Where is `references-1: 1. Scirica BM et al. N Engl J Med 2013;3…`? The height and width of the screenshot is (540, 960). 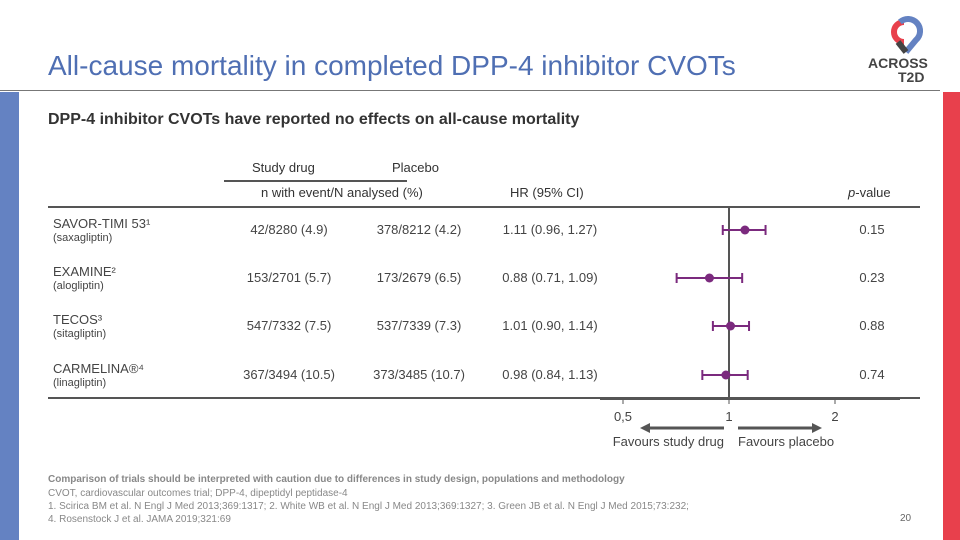
references-1: 1. Scirica BM et al. N Engl J Med 2013;3… is located at coordinates (368, 506).